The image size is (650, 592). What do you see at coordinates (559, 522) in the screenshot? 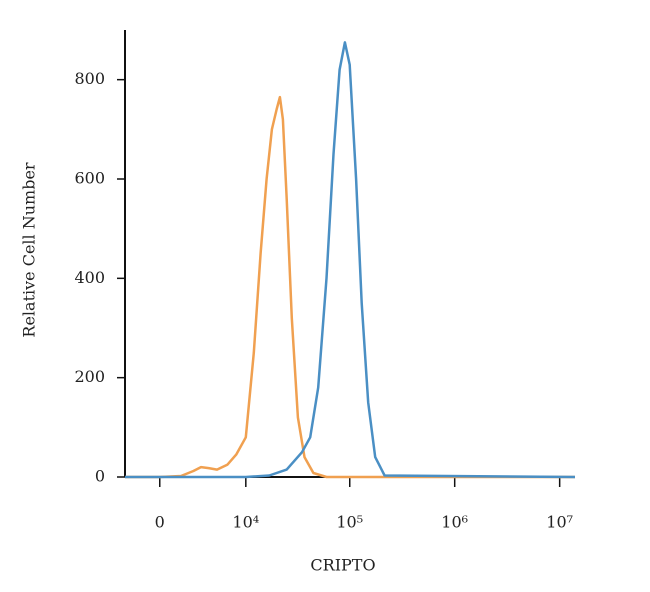
I see `x-tick-label: 10⁷` at bounding box center [559, 522].